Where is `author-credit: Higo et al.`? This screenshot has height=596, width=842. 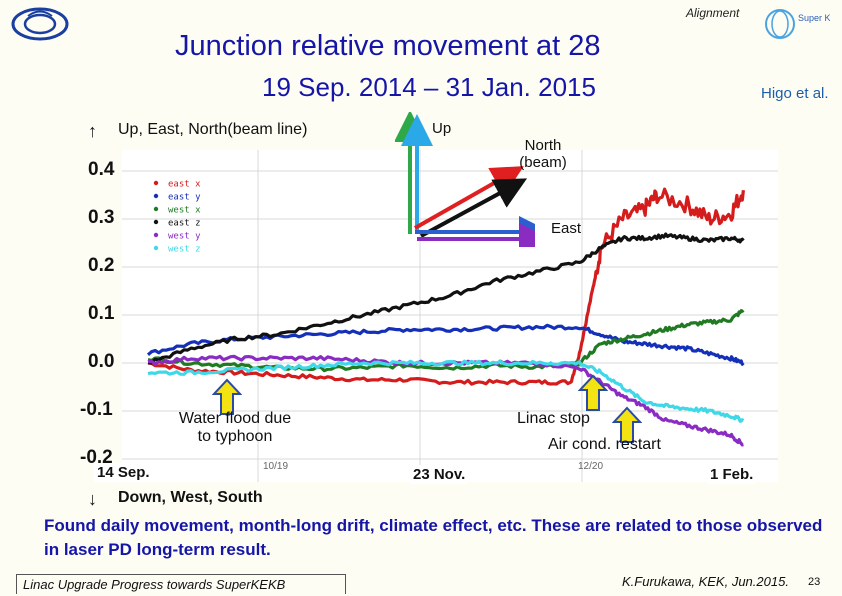
author-credit: Higo et al. is located at coordinates (795, 93).